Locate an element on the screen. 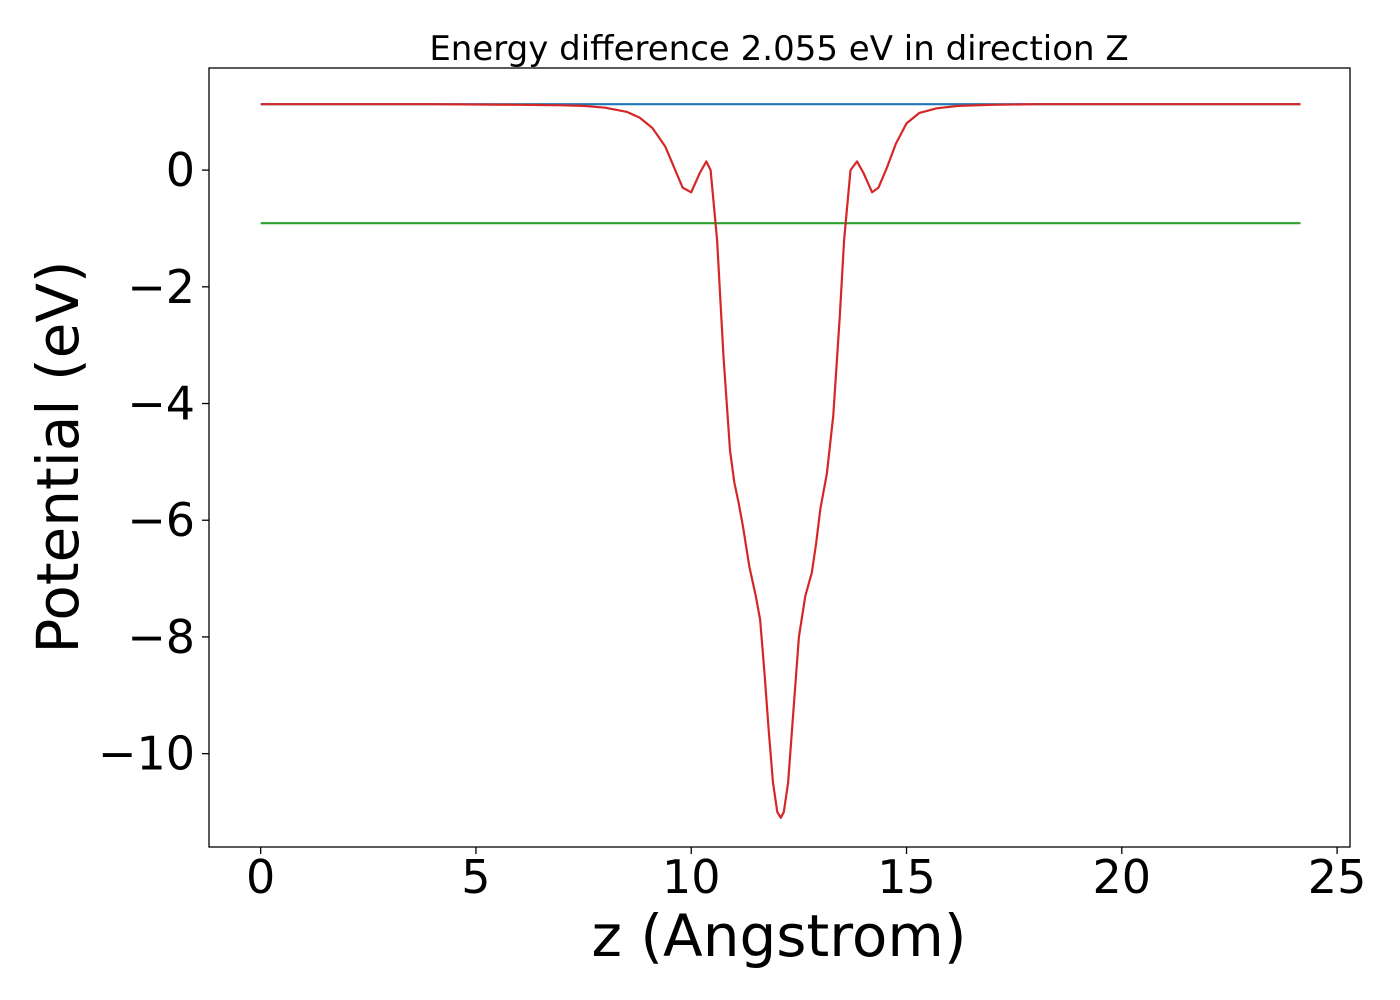 The height and width of the screenshot is (1000, 1400). y-tick-label: −6 is located at coordinates (161, 520).